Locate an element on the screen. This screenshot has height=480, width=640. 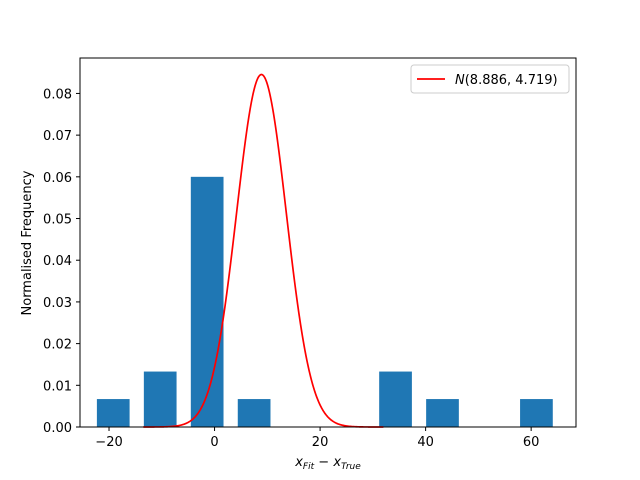
y-tick-label: 0.02 is located at coordinates (57, 345).